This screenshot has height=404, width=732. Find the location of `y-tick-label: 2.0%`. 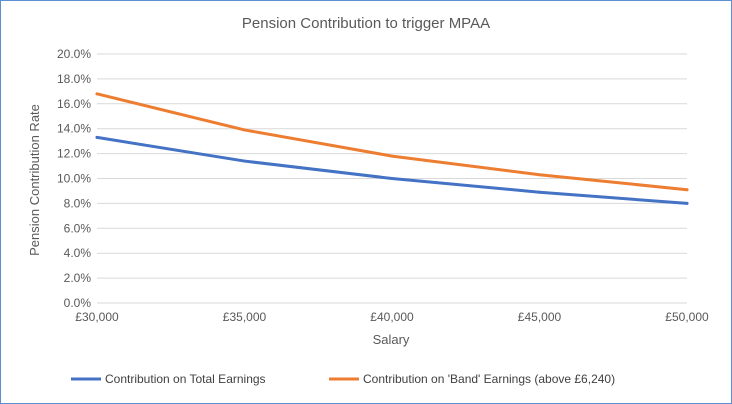

y-tick-label: 2.0% is located at coordinates (78, 278).